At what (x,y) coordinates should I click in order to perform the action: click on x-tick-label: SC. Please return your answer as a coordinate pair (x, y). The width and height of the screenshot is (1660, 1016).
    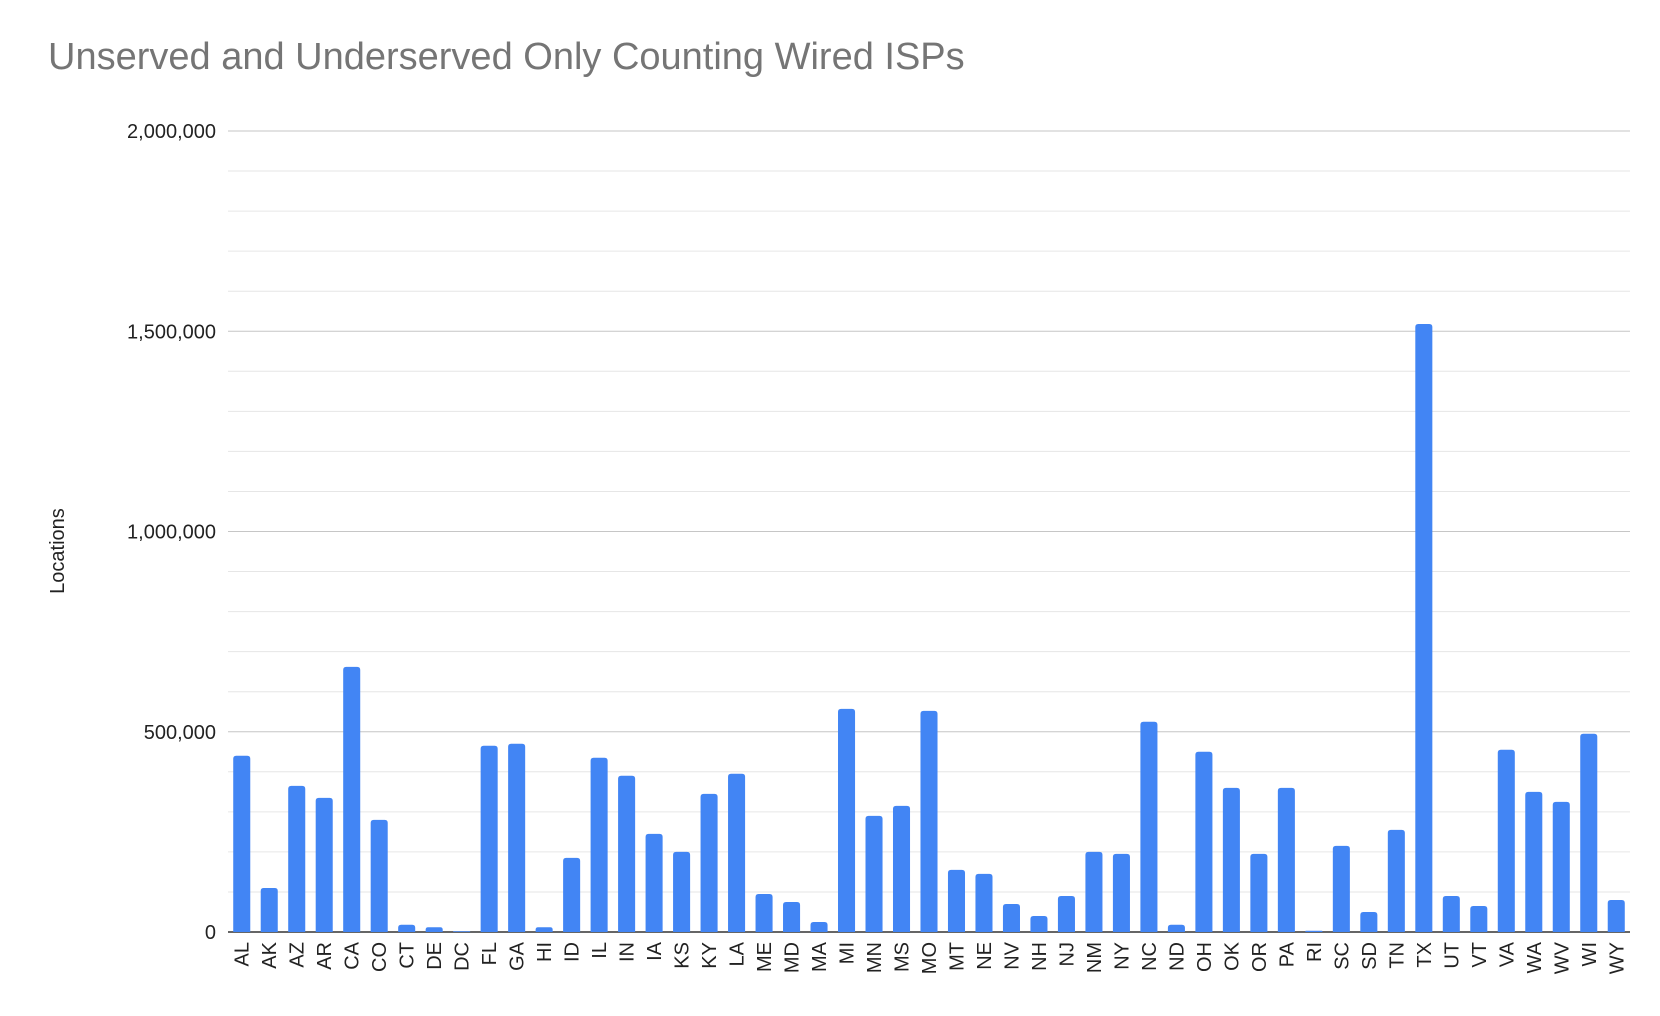
    Looking at the image, I should click on (1342, 956).